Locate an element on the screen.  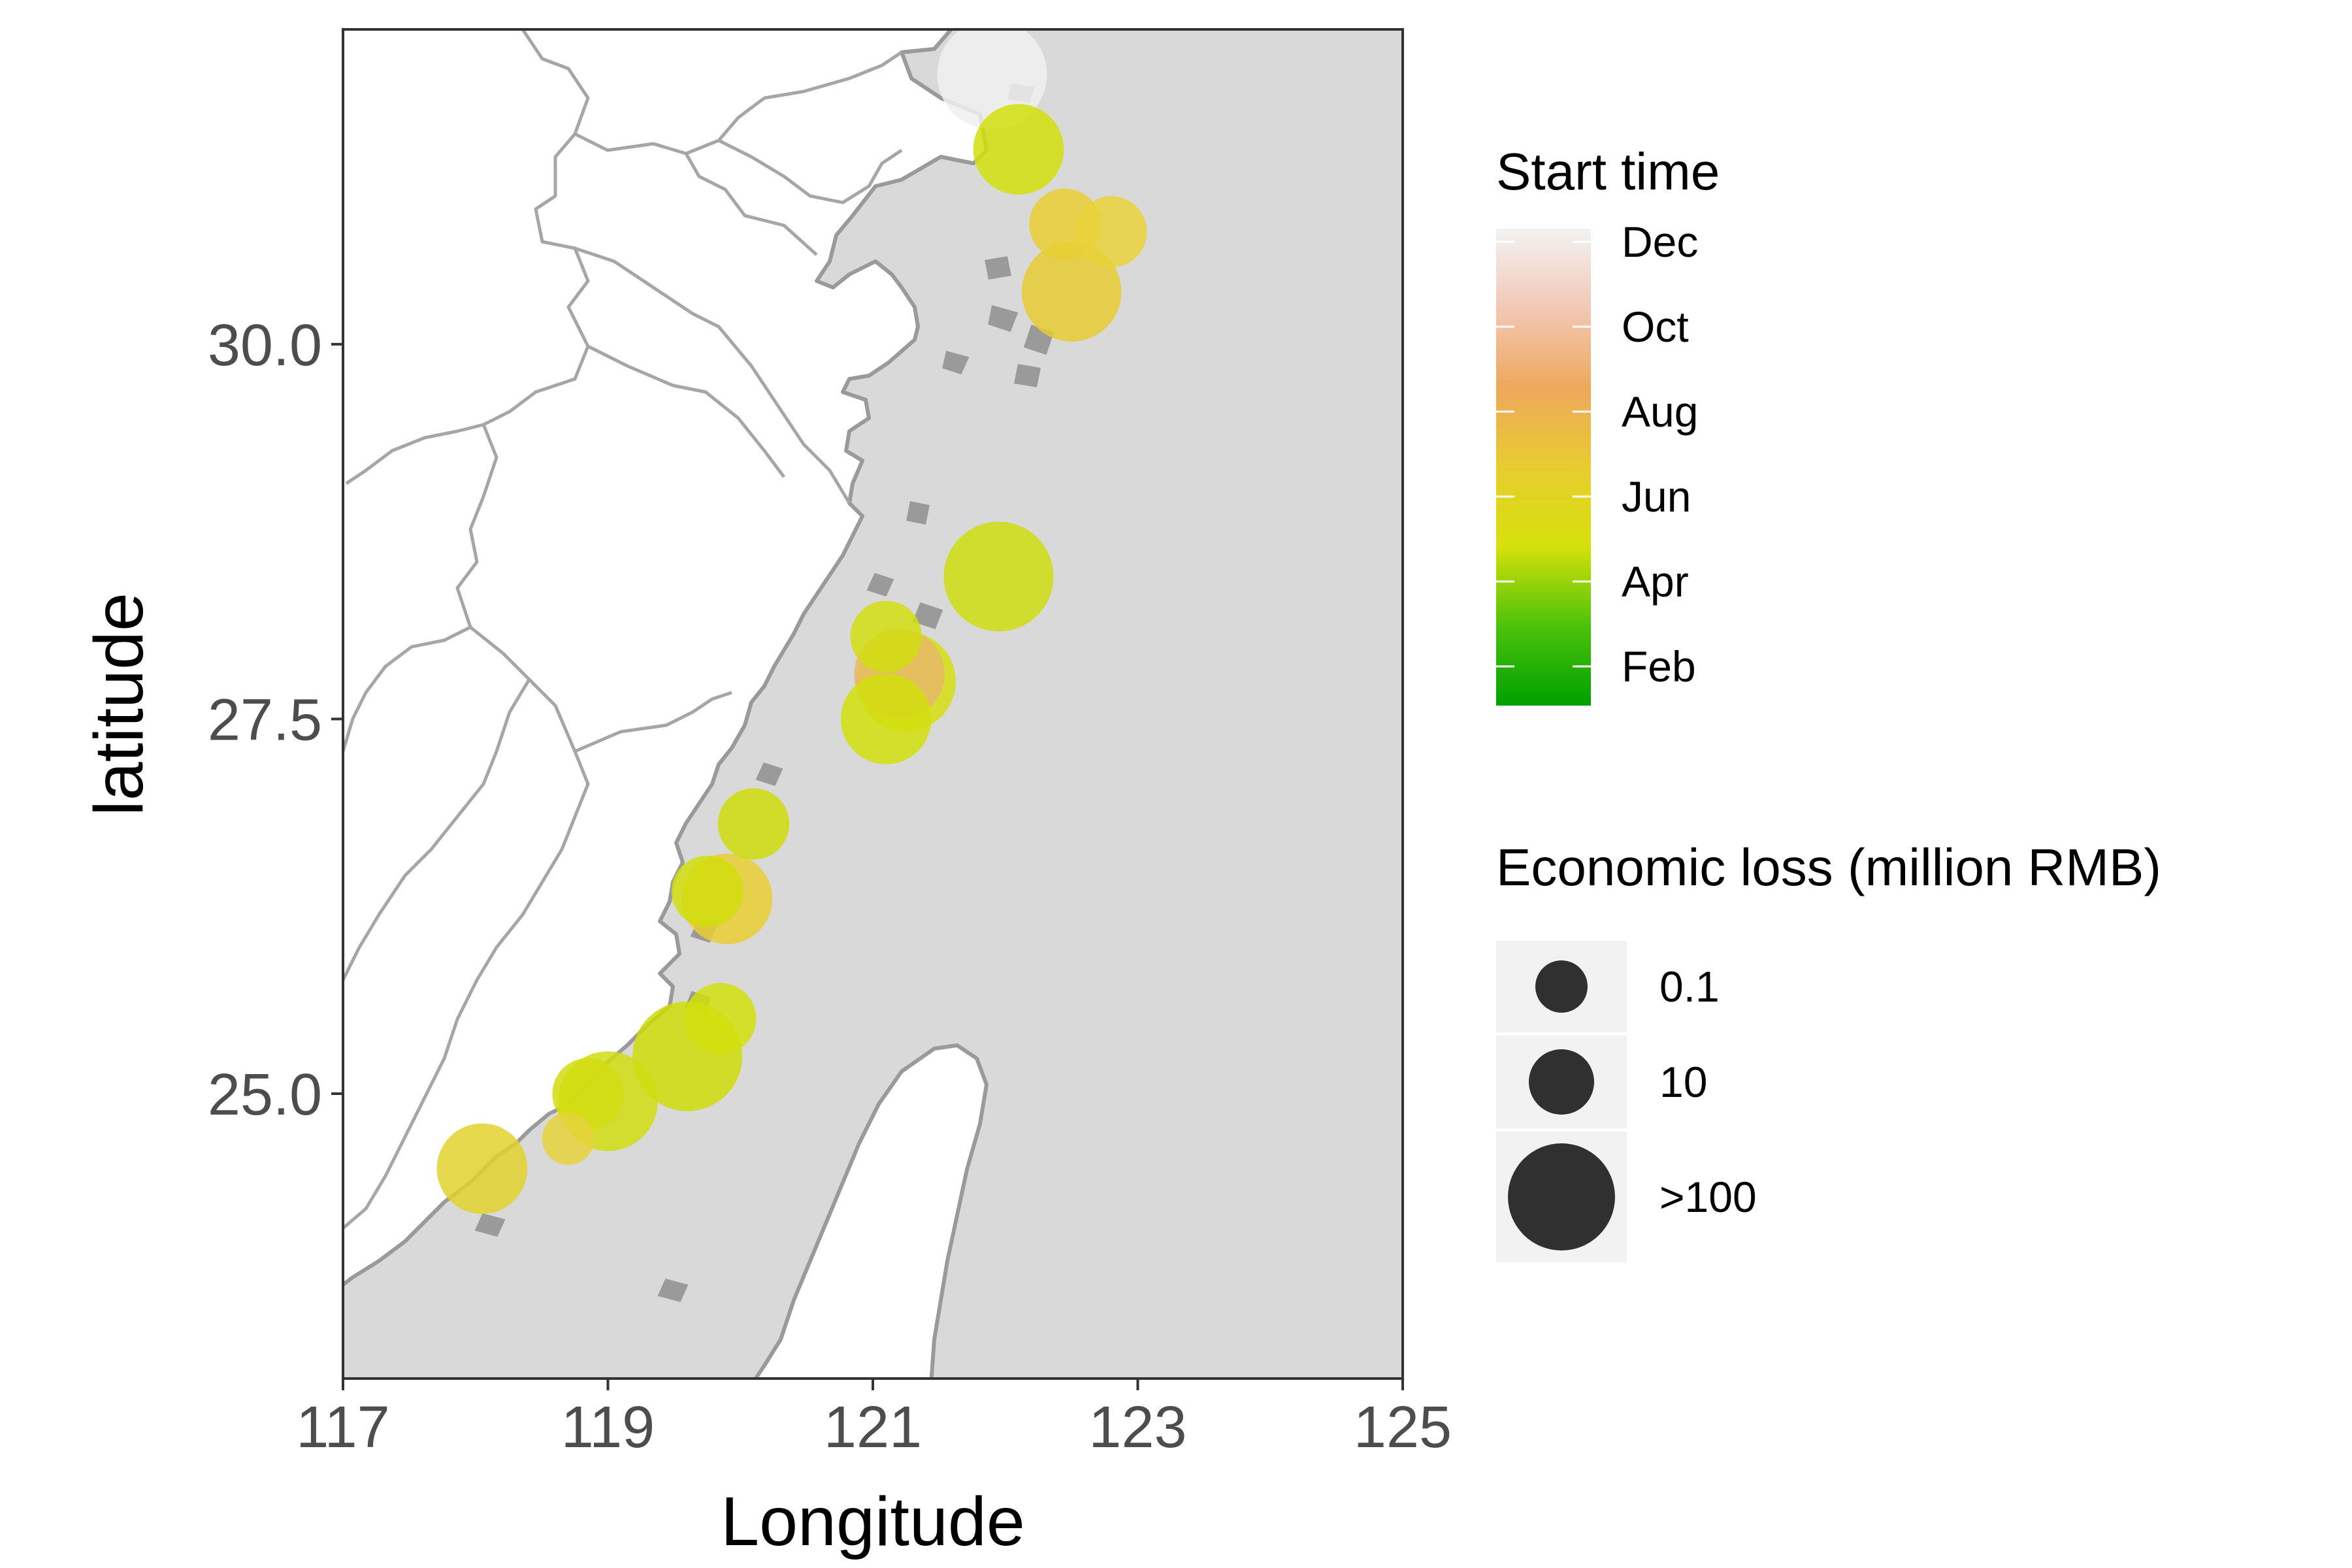
colorbar-label: Oct is located at coordinates (1655, 326).